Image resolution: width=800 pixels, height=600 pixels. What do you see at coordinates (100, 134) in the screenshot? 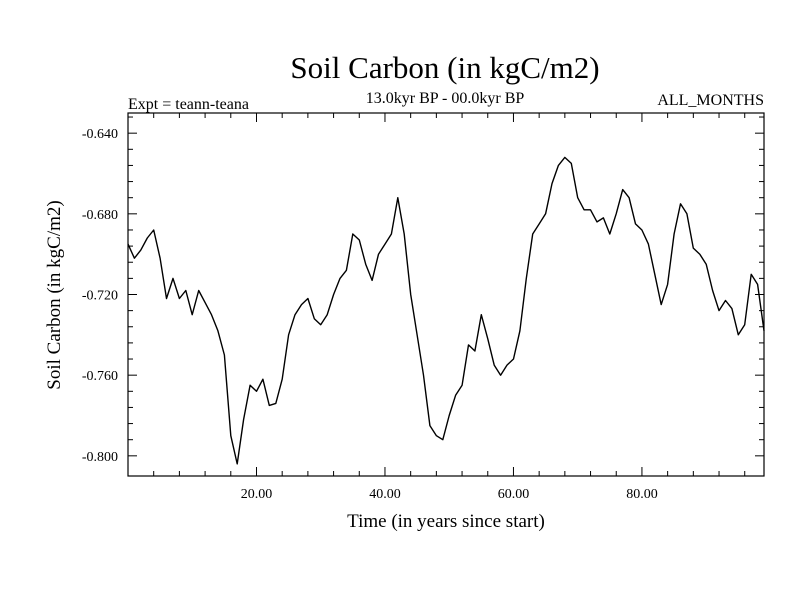
I see `y-tick-label: -0.640` at bounding box center [100, 134].